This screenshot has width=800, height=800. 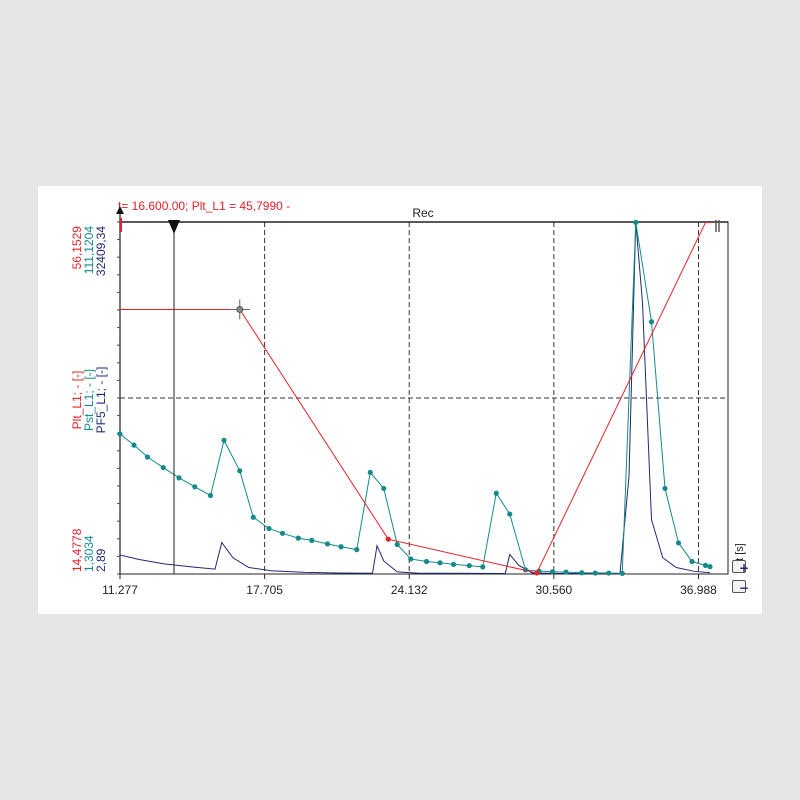 What do you see at coordinates (409, 590) in the screenshot?
I see `x-tick-label: 24.132` at bounding box center [409, 590].